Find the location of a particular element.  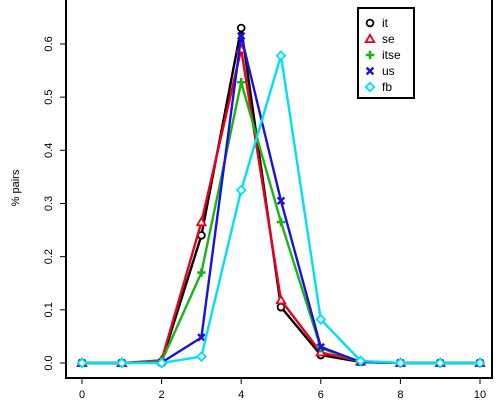

y-tick-label: 0.1 is located at coordinates (49, 309).